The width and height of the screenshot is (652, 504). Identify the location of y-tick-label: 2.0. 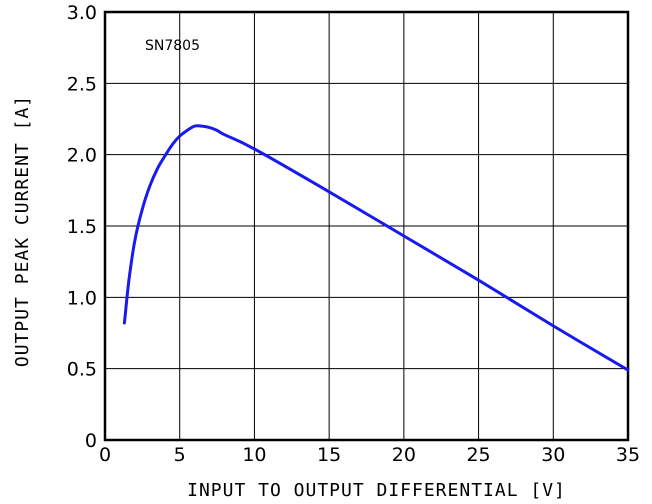
(82, 156).